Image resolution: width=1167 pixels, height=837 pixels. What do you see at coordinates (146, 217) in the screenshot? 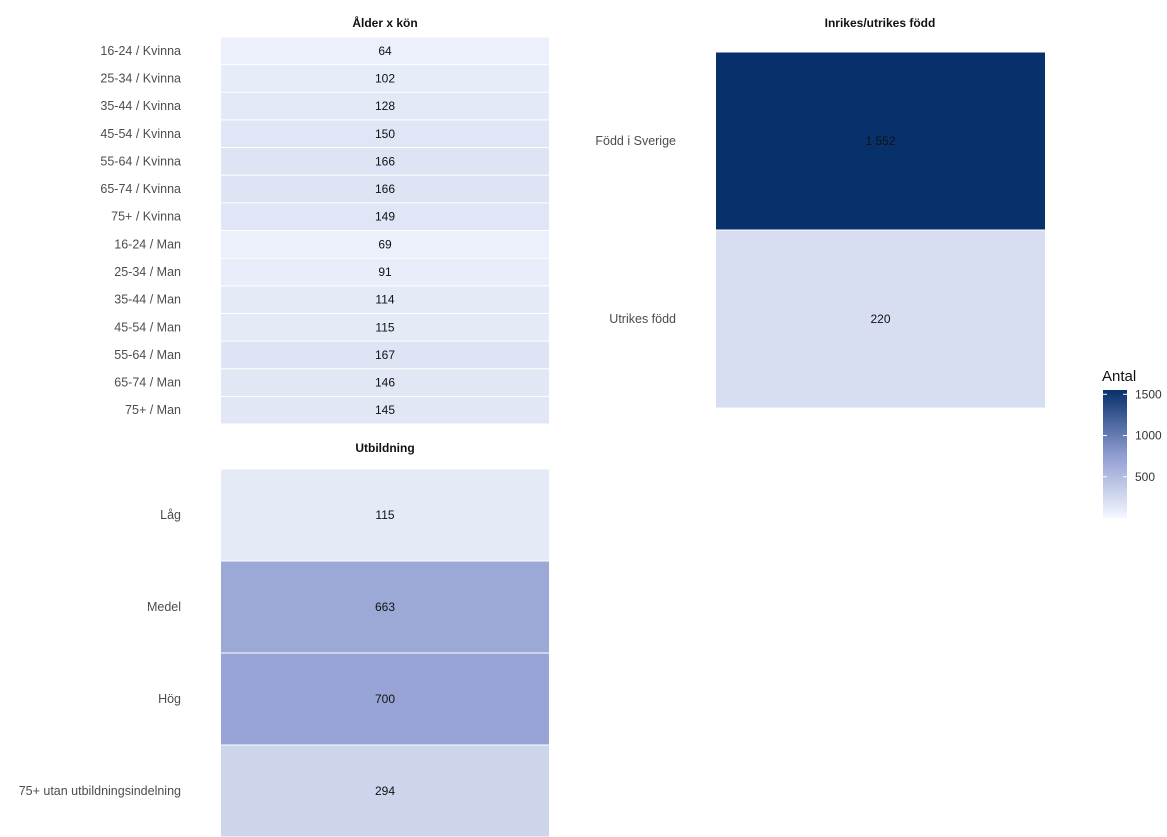
I see `row-label: 75+ / Kvinna` at bounding box center [146, 217].